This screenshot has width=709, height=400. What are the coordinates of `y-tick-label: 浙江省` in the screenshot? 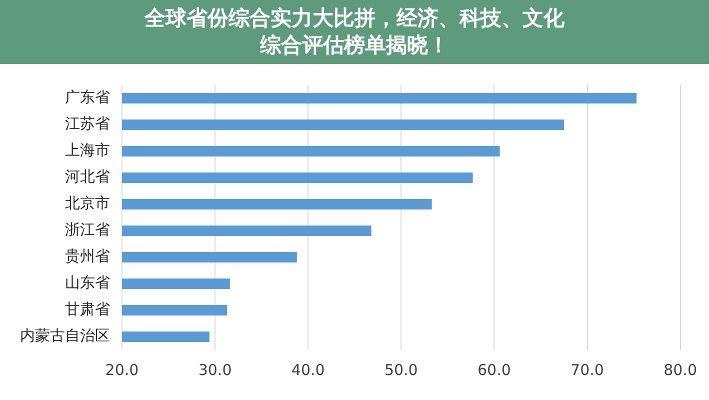 It's located at (87, 229).